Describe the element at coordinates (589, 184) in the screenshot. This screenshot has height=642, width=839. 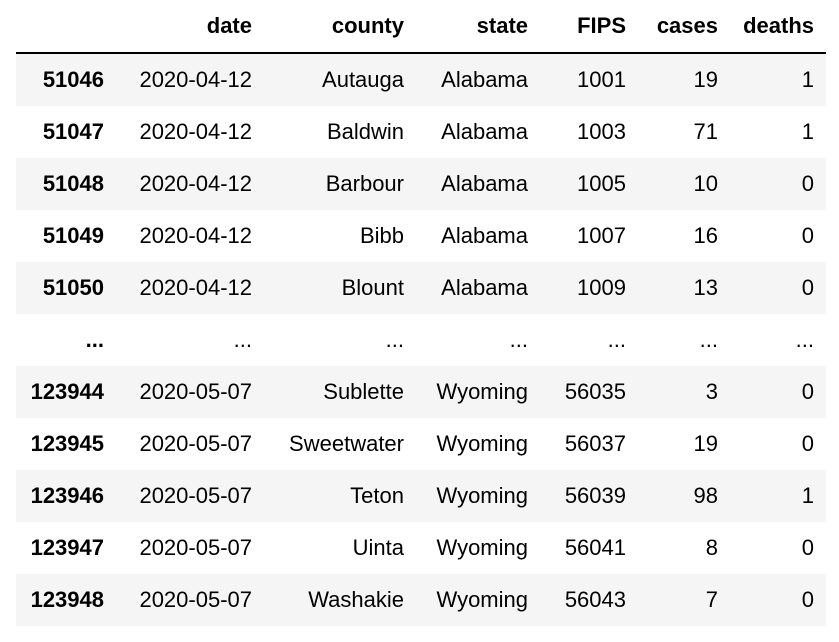
I see `fips-cell: 1005` at that location.